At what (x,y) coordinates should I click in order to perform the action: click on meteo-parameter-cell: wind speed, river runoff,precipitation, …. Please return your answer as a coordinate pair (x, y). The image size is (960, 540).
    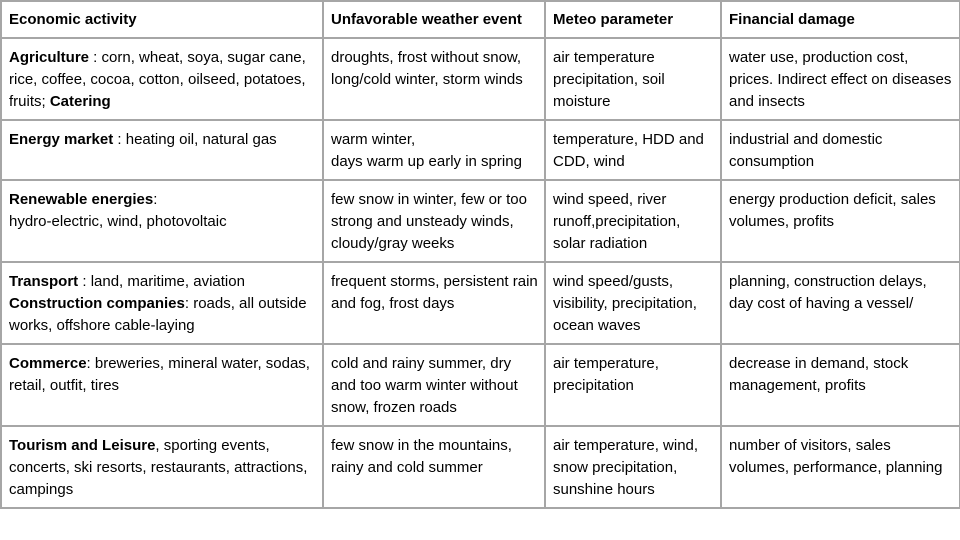
    Looking at the image, I should click on (633, 221).